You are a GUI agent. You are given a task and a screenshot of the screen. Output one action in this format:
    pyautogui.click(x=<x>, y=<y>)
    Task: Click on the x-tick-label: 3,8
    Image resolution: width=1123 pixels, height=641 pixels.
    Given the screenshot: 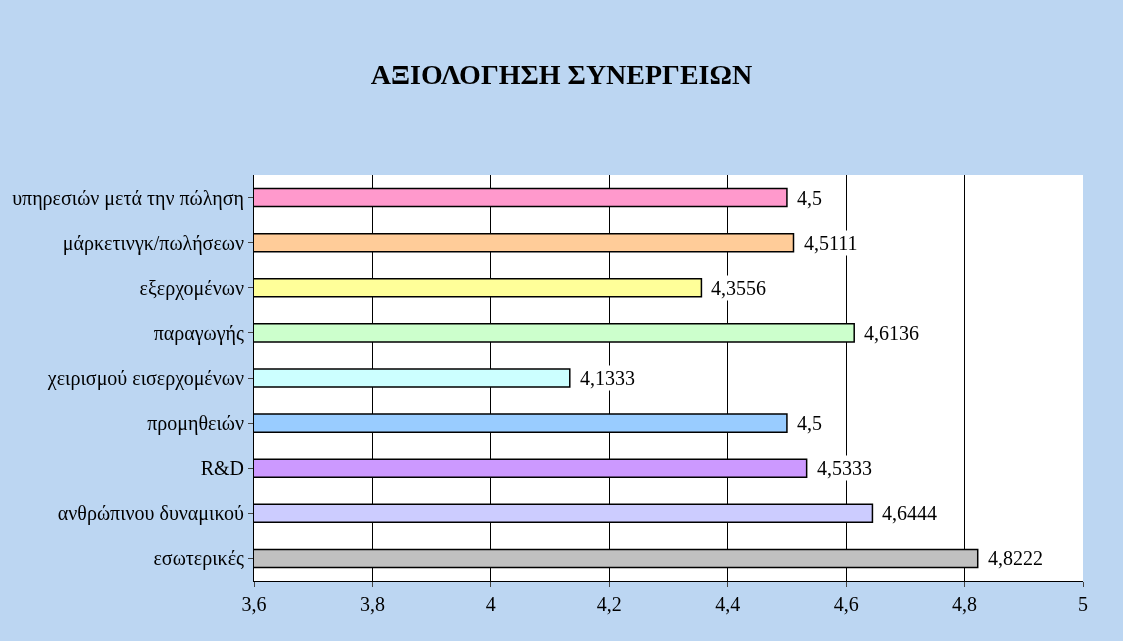 What is the action you would take?
    pyautogui.click(x=372, y=604)
    